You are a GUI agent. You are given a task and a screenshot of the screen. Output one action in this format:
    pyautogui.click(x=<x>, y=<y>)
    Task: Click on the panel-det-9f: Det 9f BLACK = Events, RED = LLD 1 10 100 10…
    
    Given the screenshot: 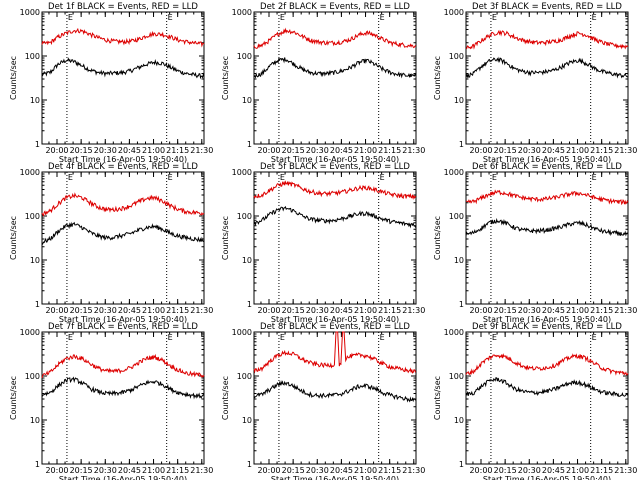 What is the action you would take?
    pyautogui.click(x=535, y=401)
    